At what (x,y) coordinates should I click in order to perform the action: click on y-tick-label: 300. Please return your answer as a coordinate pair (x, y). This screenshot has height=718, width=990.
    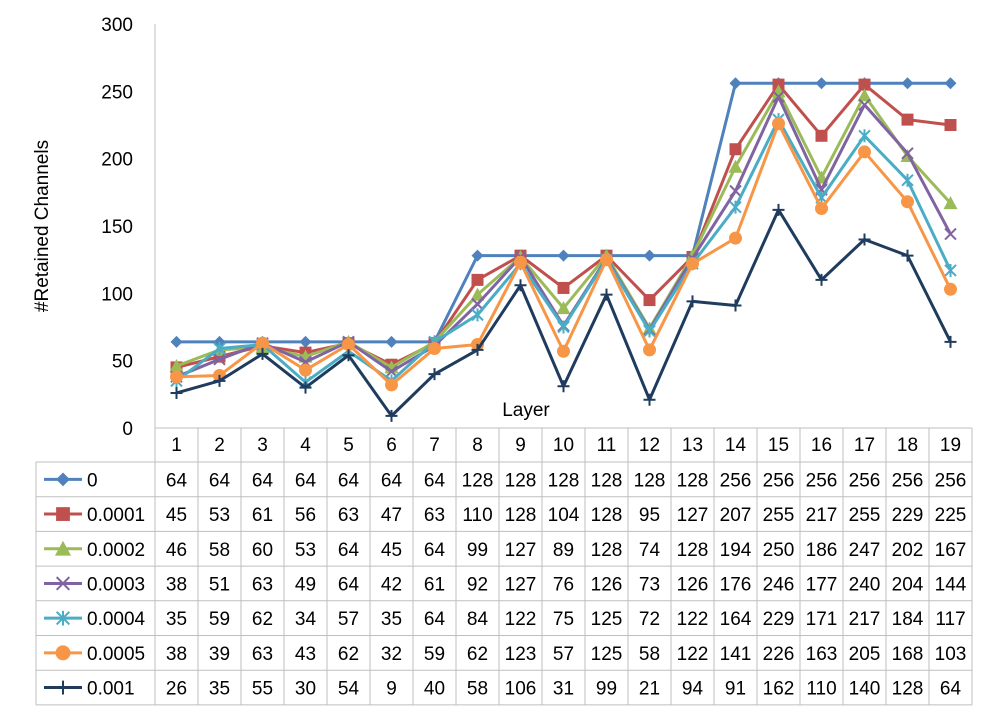
    Looking at the image, I should click on (117, 25).